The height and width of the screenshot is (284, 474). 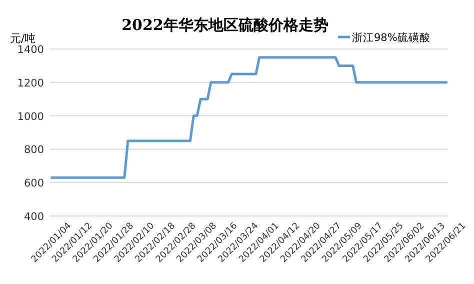 I want to click on y-tick-label: 1400, so click(x=30, y=50).